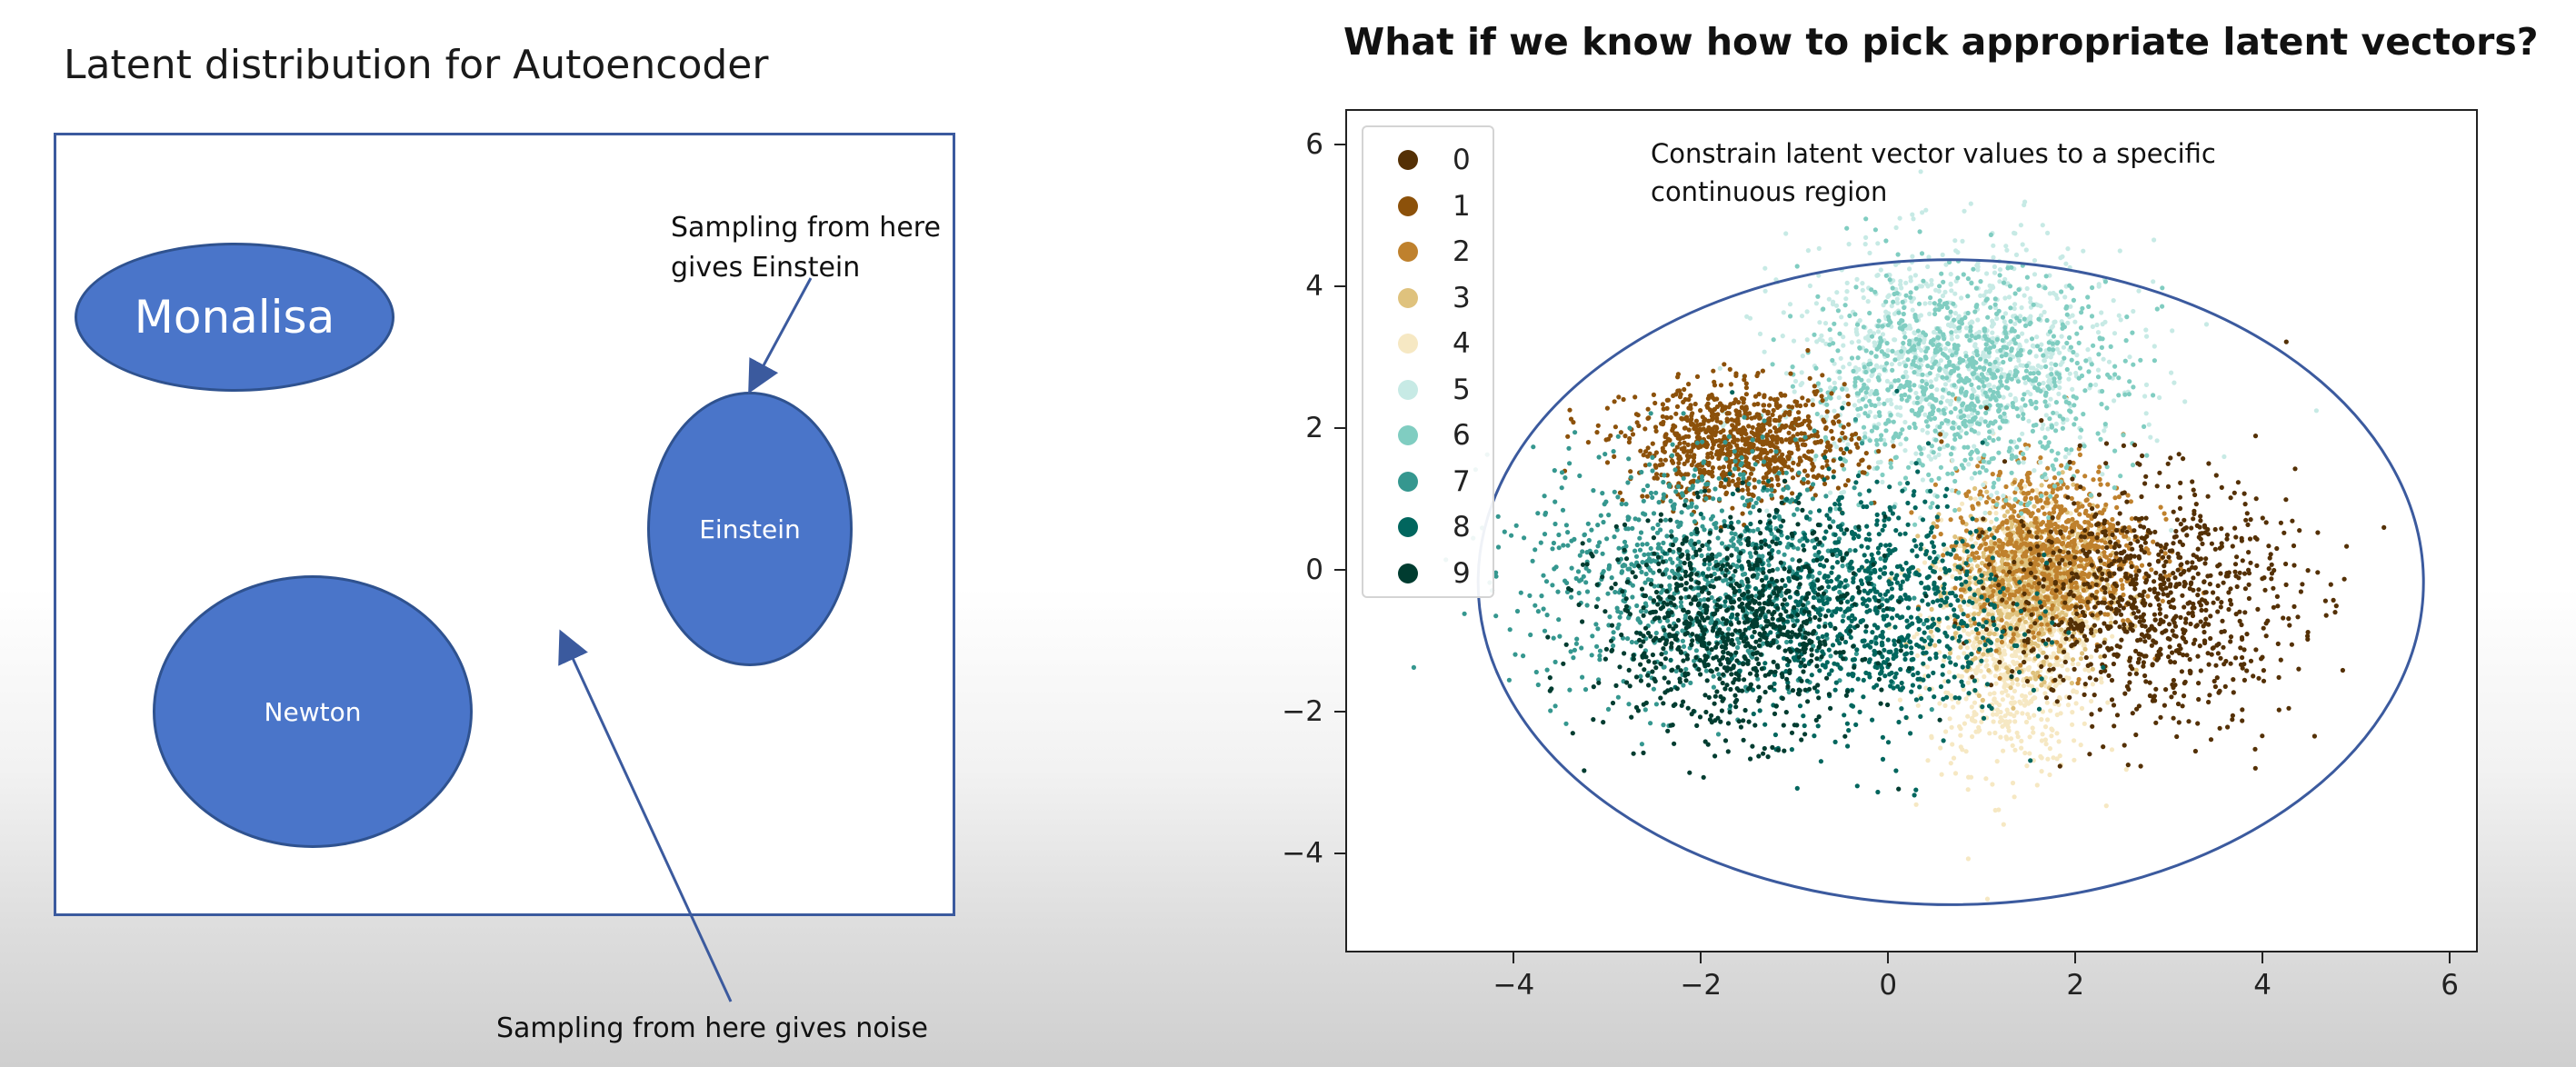 Image resolution: width=2576 pixels, height=1067 pixels. I want to click on einstein-note-line1: Sampling from here, so click(806, 228).